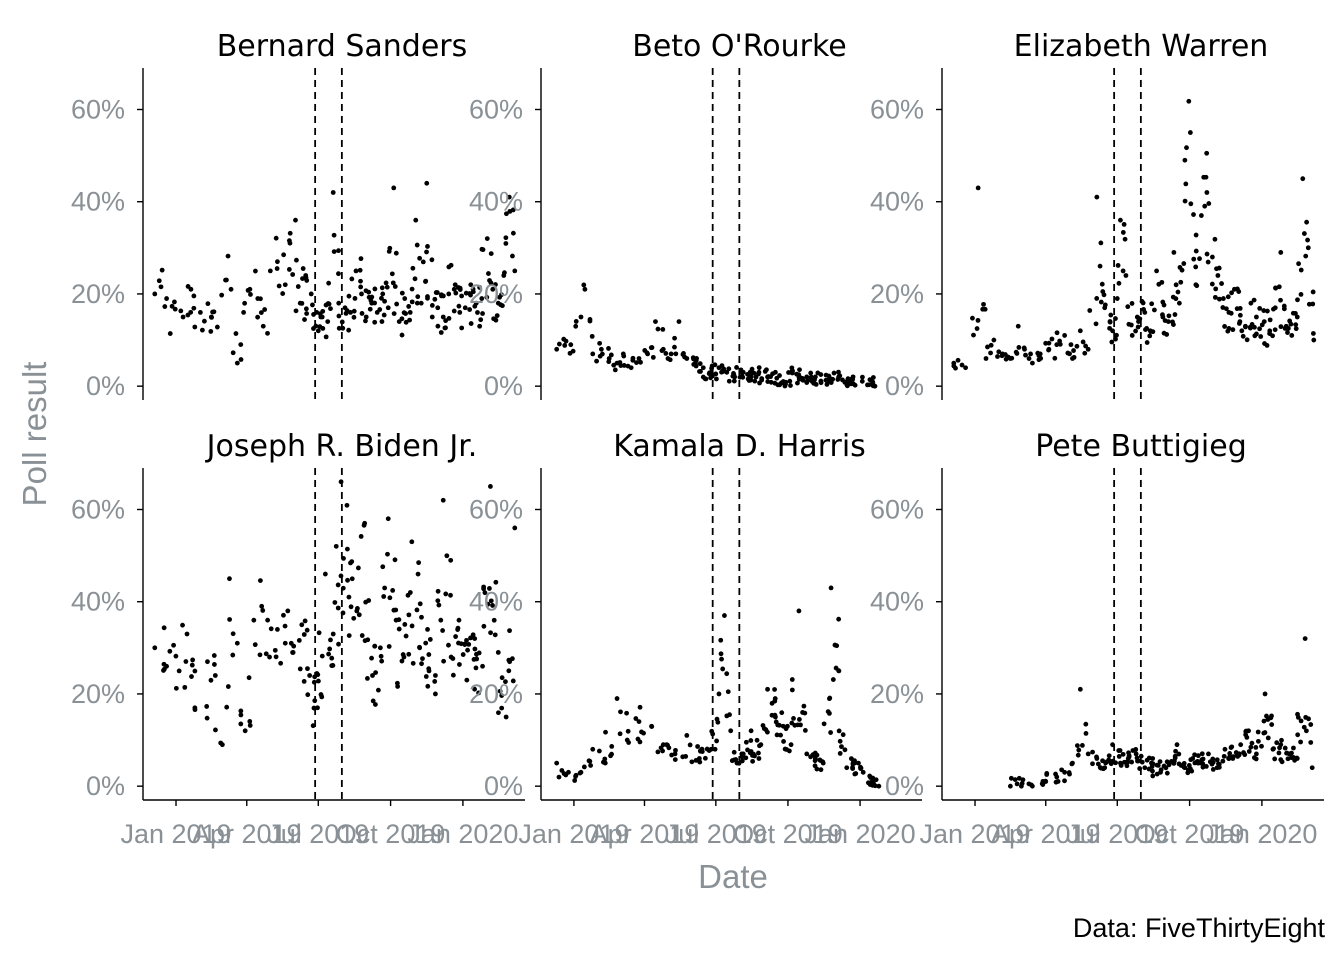 The image size is (1344, 960). What do you see at coordinates (34, 434) in the screenshot?
I see `y-axis-title: Poll result` at bounding box center [34, 434].